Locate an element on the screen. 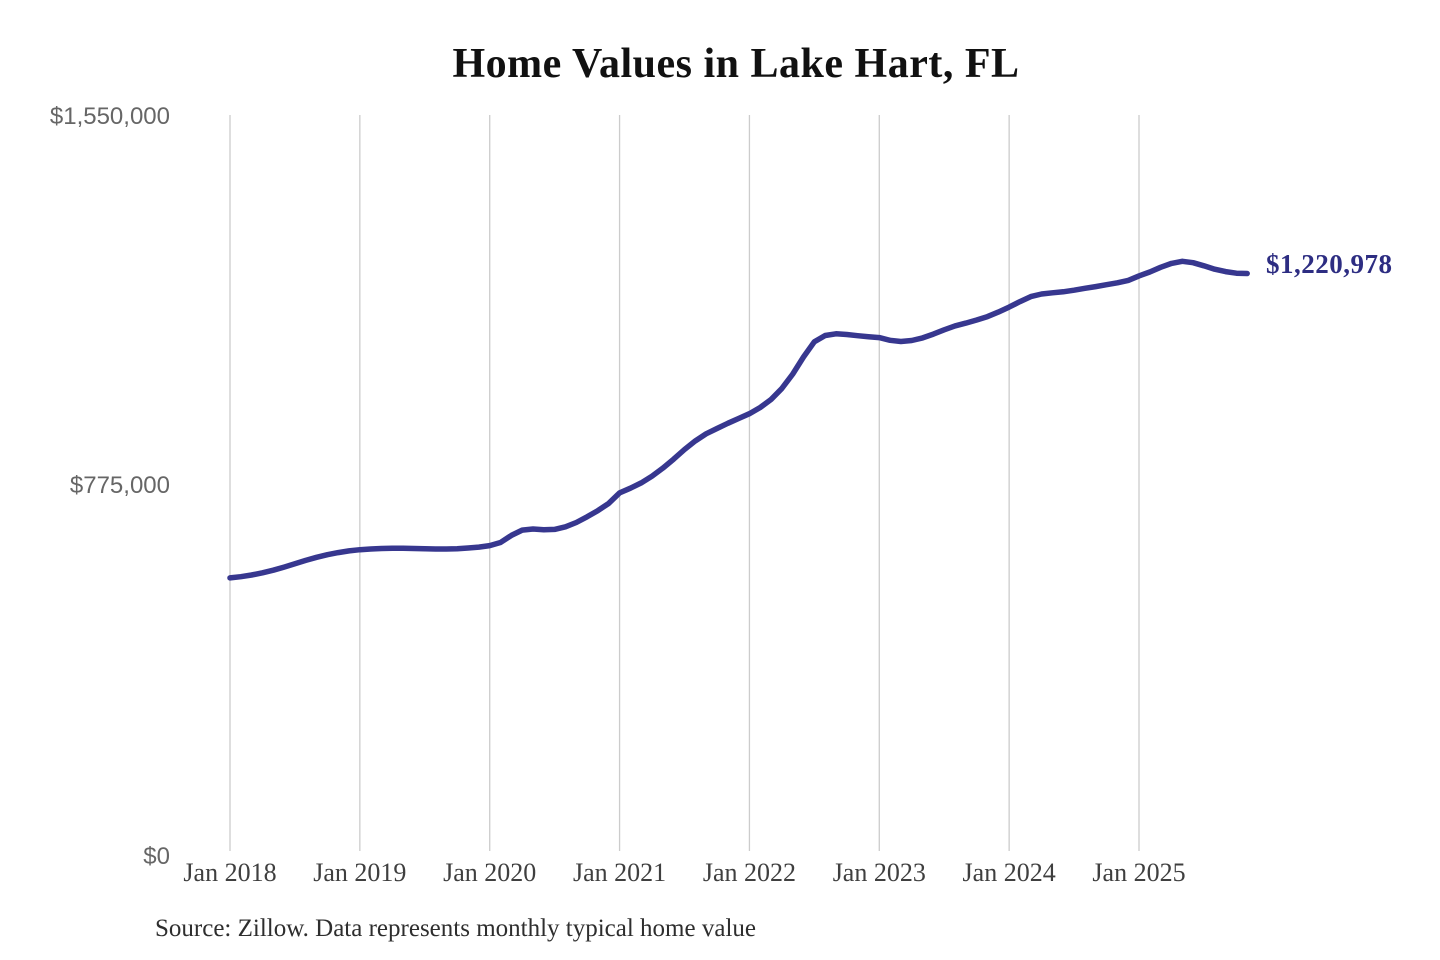 The image size is (1440, 960). y-axis-tick-label-zero: $0 is located at coordinates (156, 856).